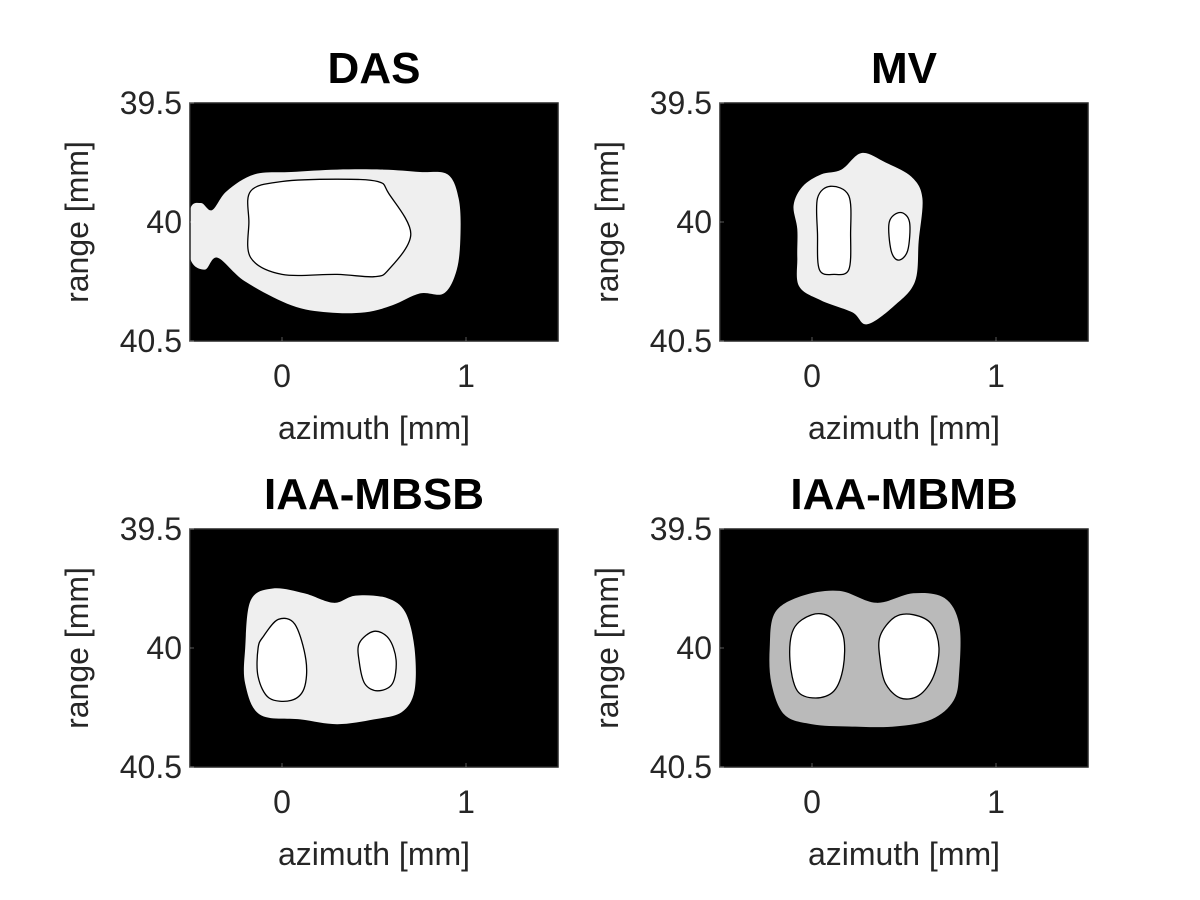 The height and width of the screenshot is (900, 1200). Describe the element at coordinates (904, 68) in the screenshot. I see `panel-title: MV` at that location.